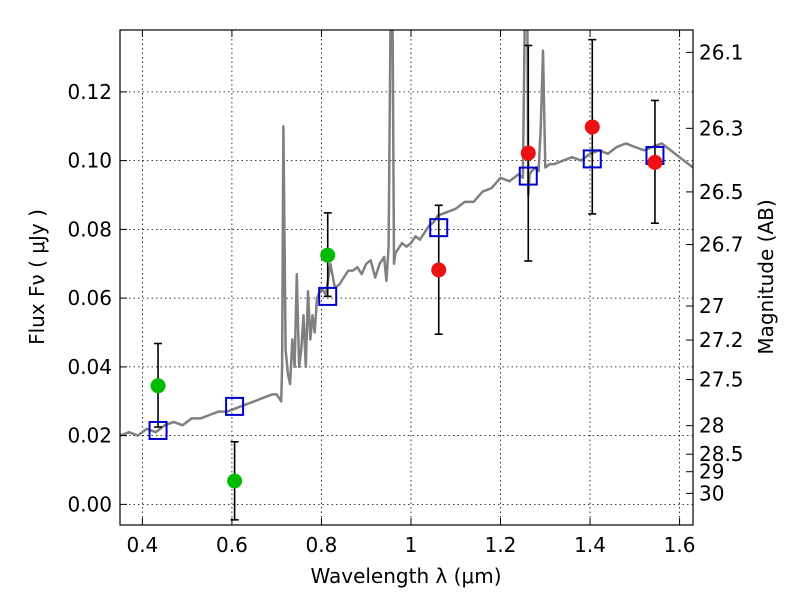  Describe the element at coordinates (711, 306) in the screenshot. I see `right-tick-label: 27` at that location.